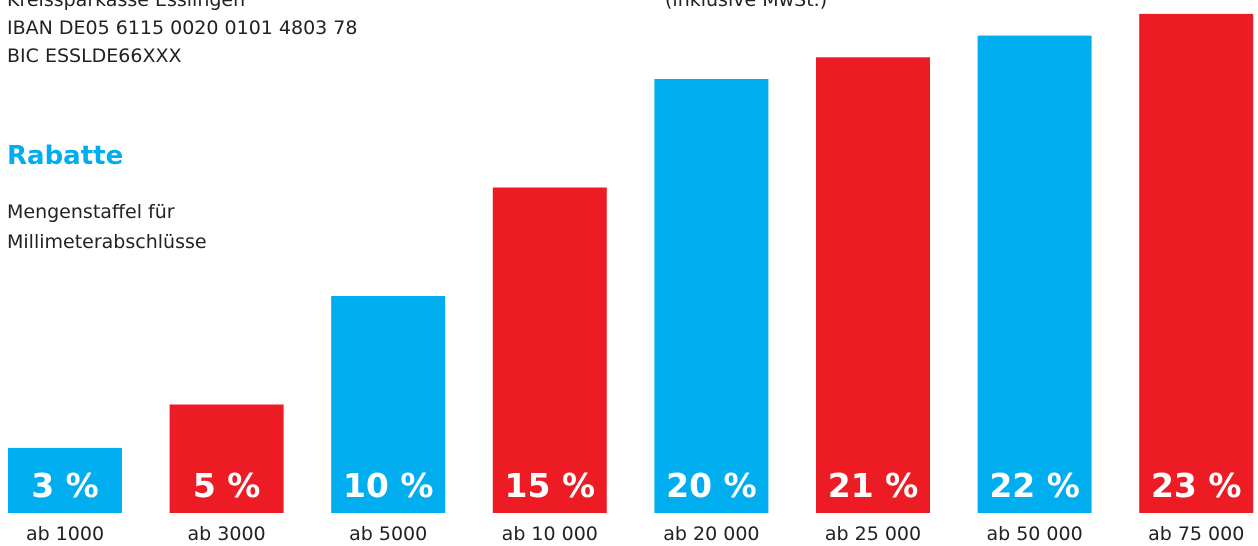  What do you see at coordinates (65, 156) in the screenshot?
I see `section-title: Rabatte` at bounding box center [65, 156].